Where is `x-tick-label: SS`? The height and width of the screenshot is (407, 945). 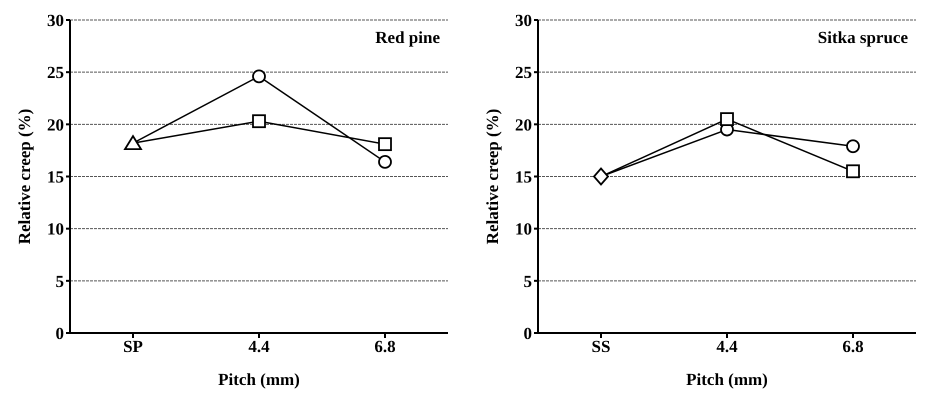 x-tick-label: SS is located at coordinates (601, 346).